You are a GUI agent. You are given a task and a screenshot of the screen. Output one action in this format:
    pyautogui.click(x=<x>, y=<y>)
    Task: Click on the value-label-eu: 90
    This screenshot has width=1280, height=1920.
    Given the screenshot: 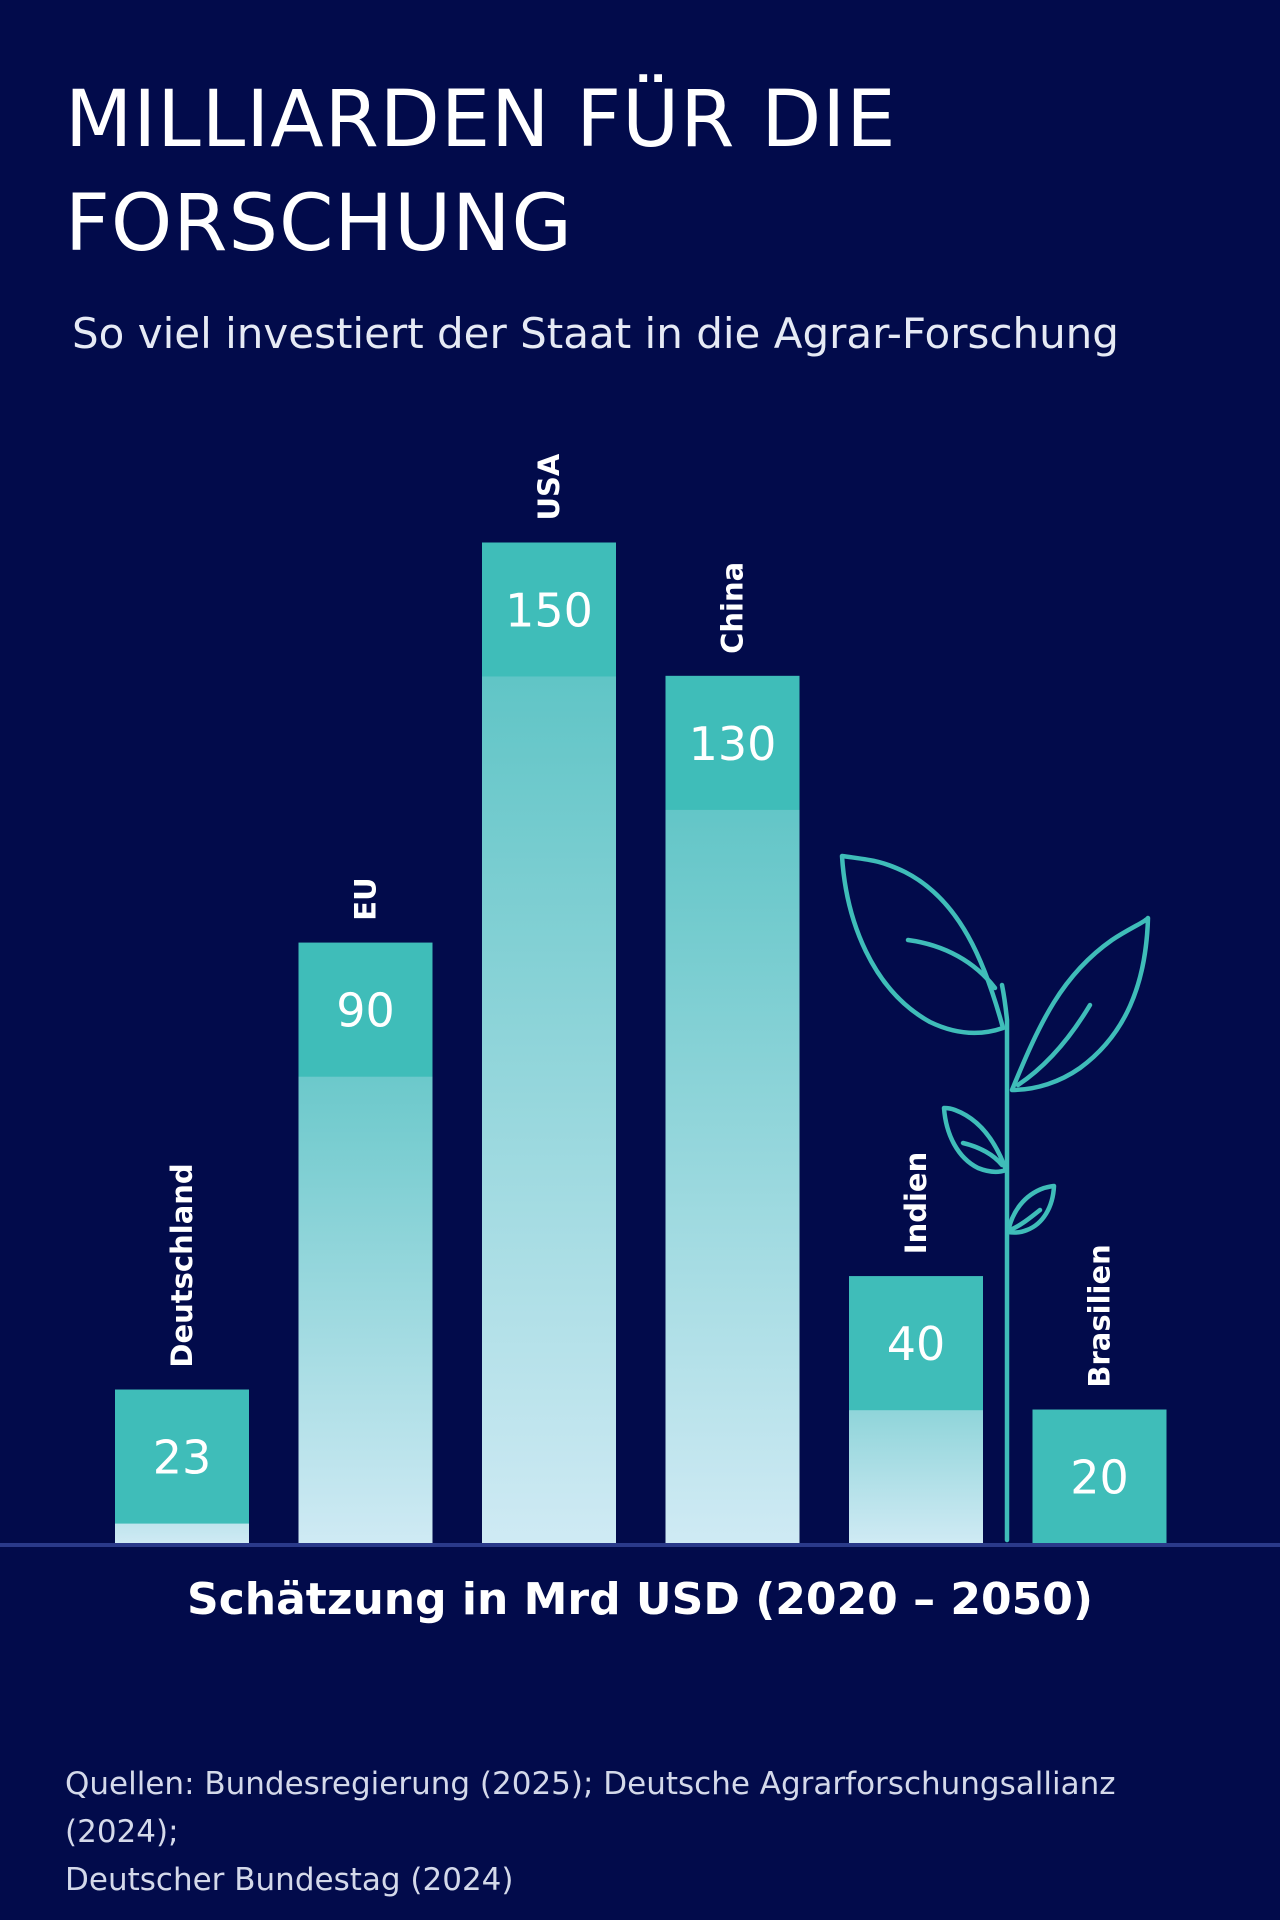 What is the action you would take?
    pyautogui.click(x=365, y=1011)
    